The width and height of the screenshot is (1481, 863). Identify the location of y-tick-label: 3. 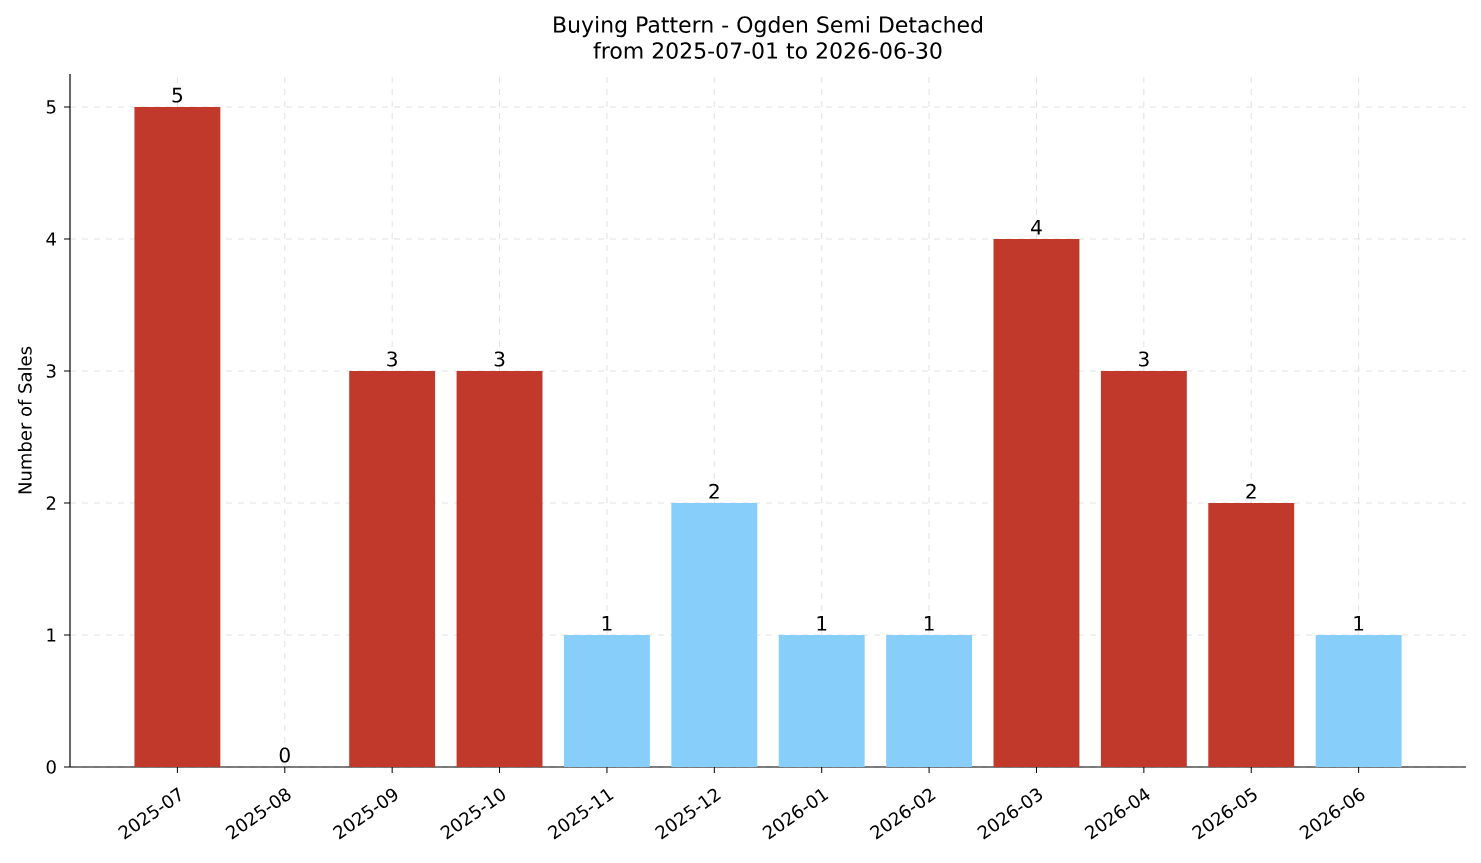
(51, 371).